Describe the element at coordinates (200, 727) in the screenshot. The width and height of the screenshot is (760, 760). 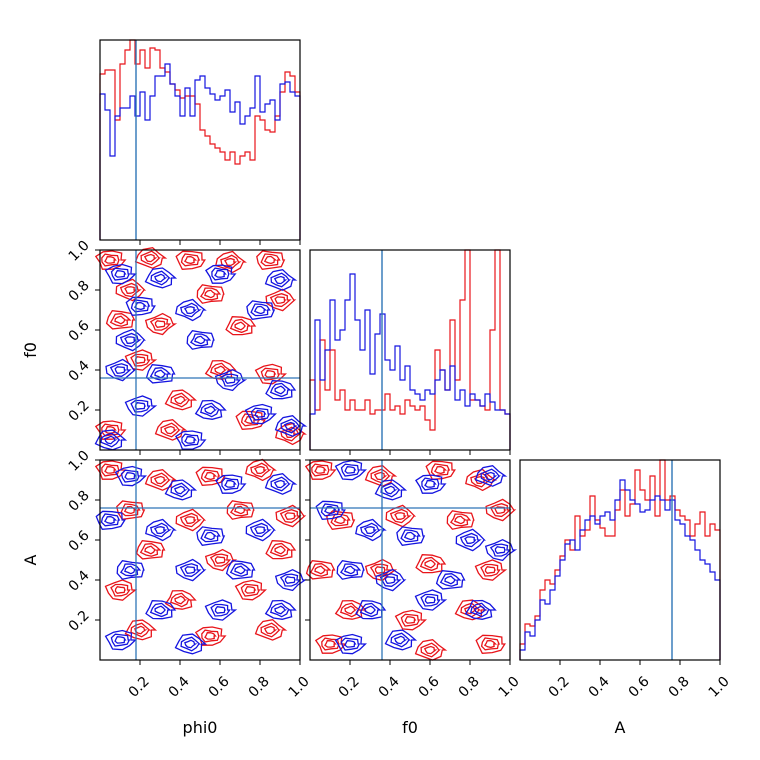
I see `x-axis-label-phi0: phi0` at that location.